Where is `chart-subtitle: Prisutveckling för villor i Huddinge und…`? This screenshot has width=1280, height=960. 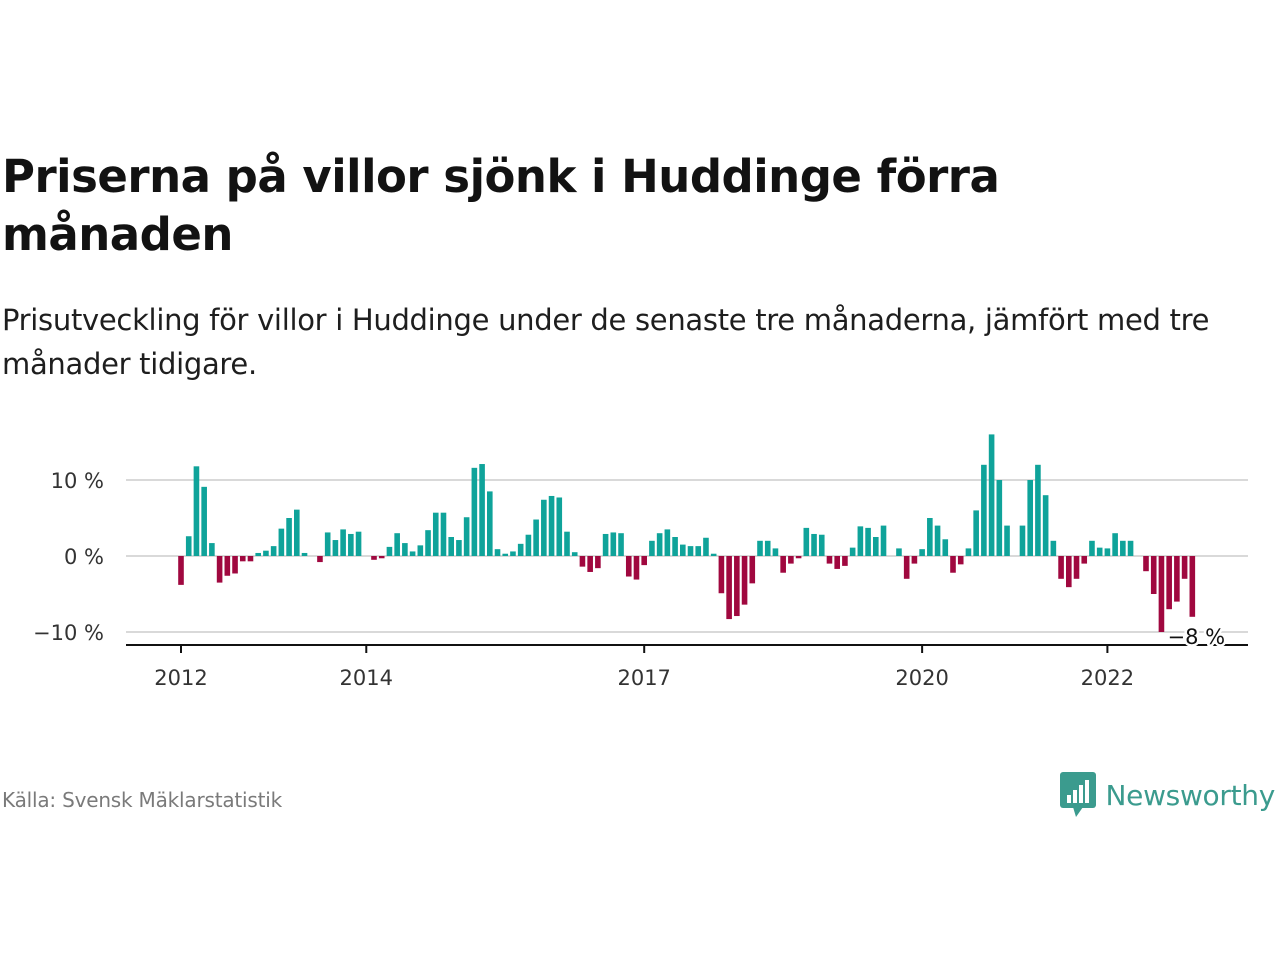
chart-subtitle: Prisutveckling för villor i Huddinge und… is located at coordinates (606, 342).